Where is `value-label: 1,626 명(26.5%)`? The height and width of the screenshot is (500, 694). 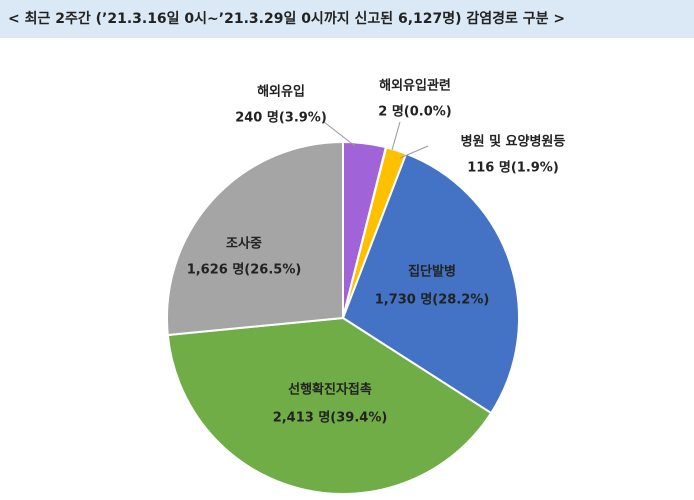 value-label: 1,626 명(26.5%) is located at coordinates (244, 270).